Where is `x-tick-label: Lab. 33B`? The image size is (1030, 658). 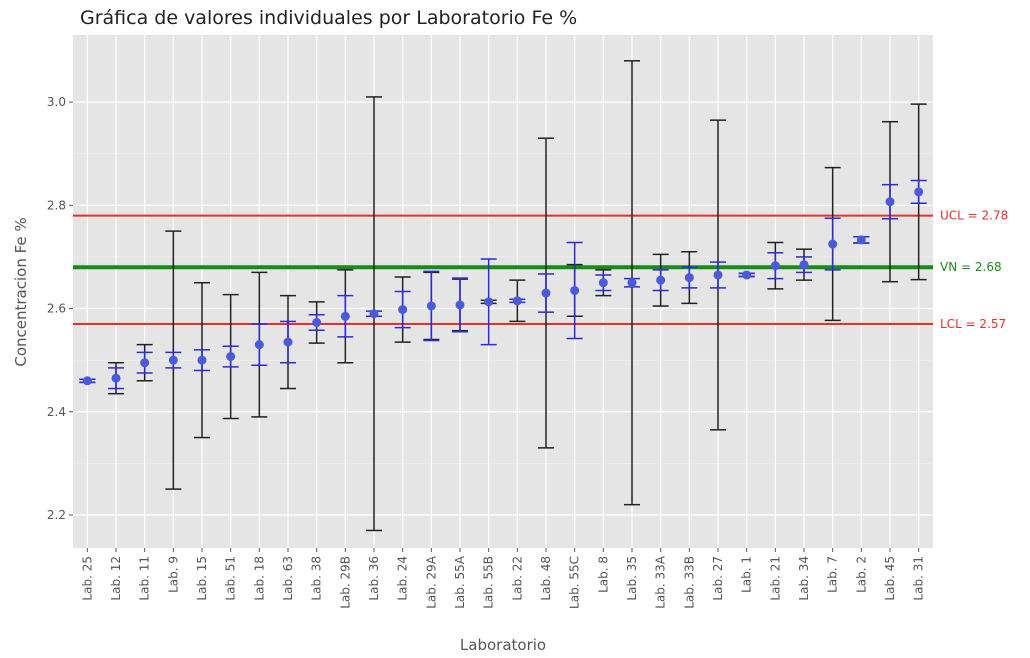 x-tick-label: Lab. 33B is located at coordinates (689, 582).